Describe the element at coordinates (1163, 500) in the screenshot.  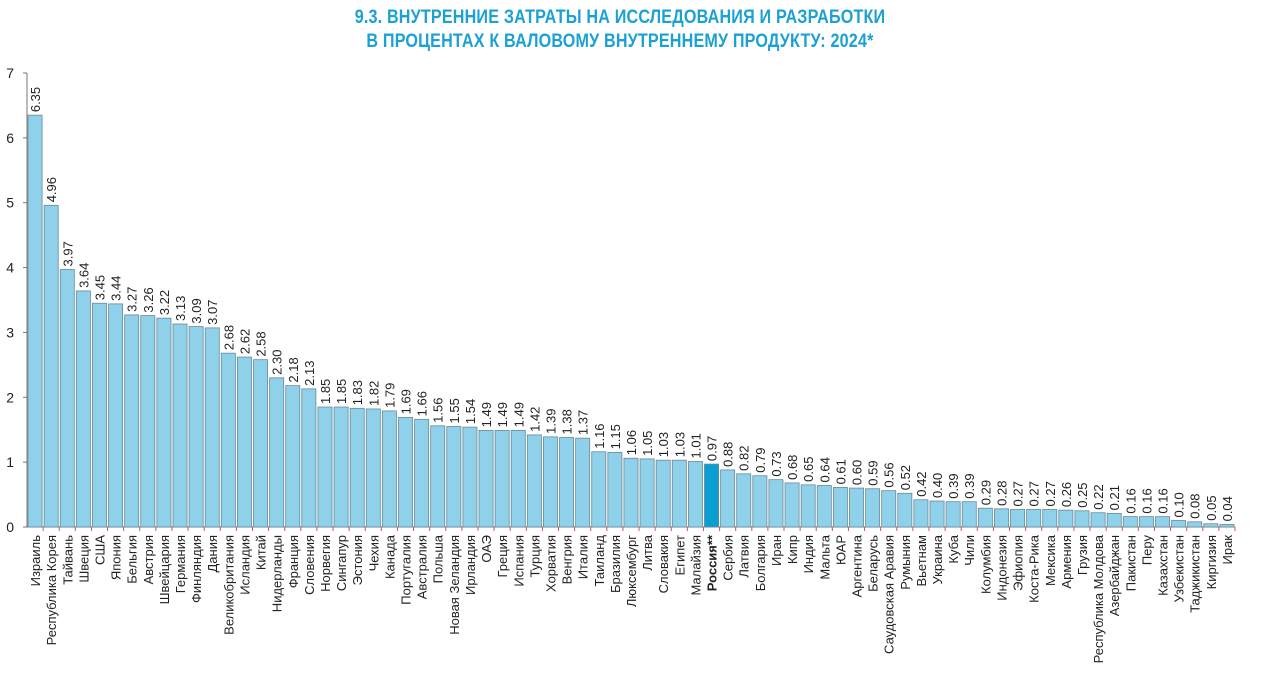
I see `data-label: 0.16` at that location.